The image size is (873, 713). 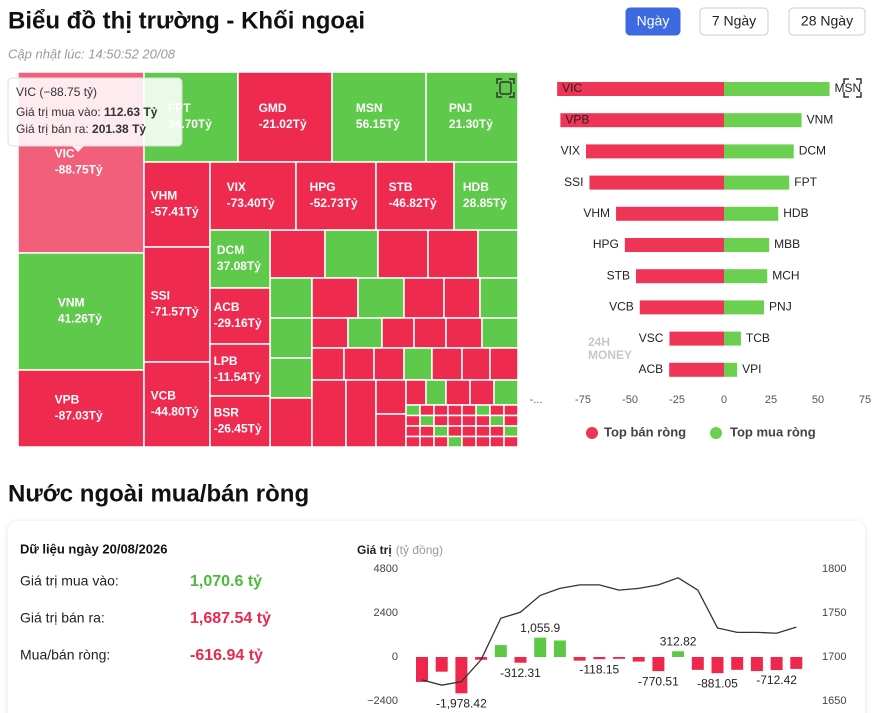 I want to click on tile-label: HPG, so click(x=323, y=187).